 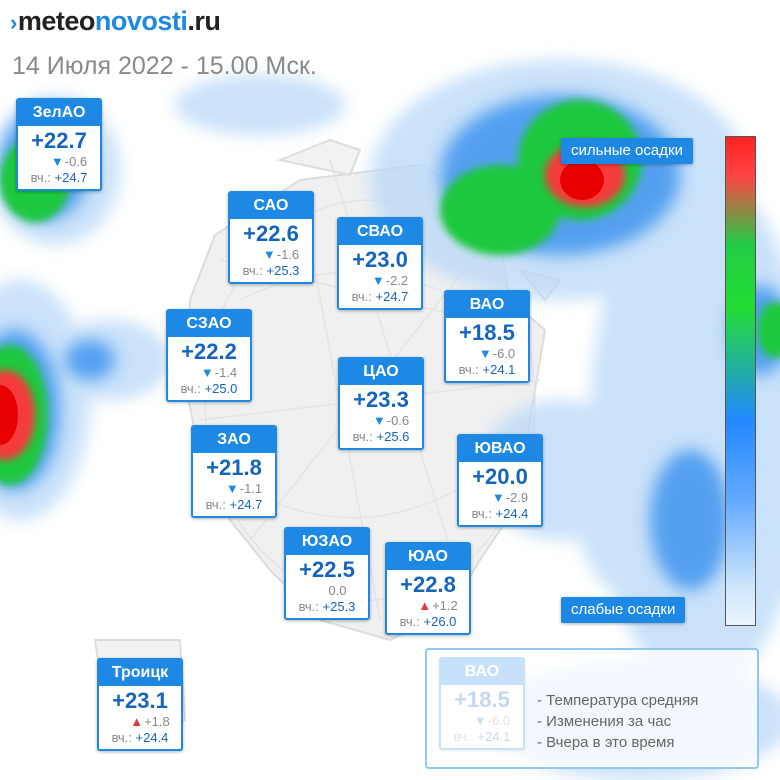 What do you see at coordinates (499, 369) in the screenshot?
I see `yesterday-value: +24.1` at bounding box center [499, 369].